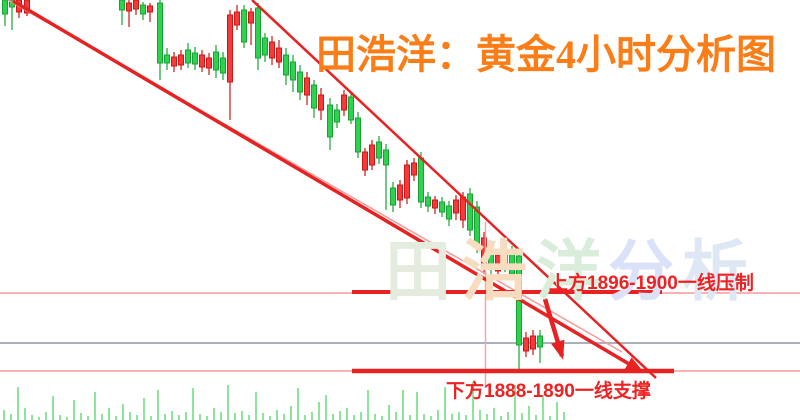 This screenshot has height=420, width=800. I want to click on breakdown-arrow, so click(553, 329).